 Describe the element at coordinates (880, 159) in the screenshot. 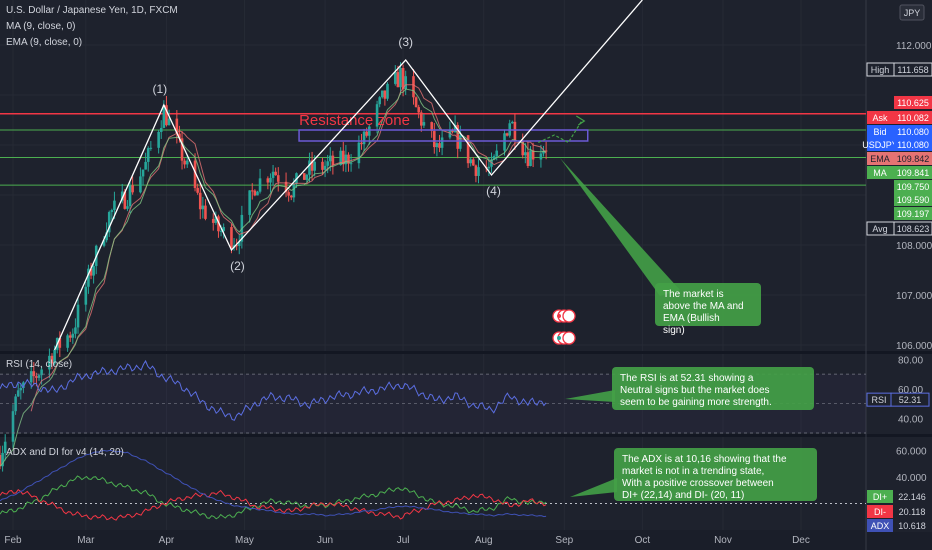

I see `price-tag-name: EMA` at that location.